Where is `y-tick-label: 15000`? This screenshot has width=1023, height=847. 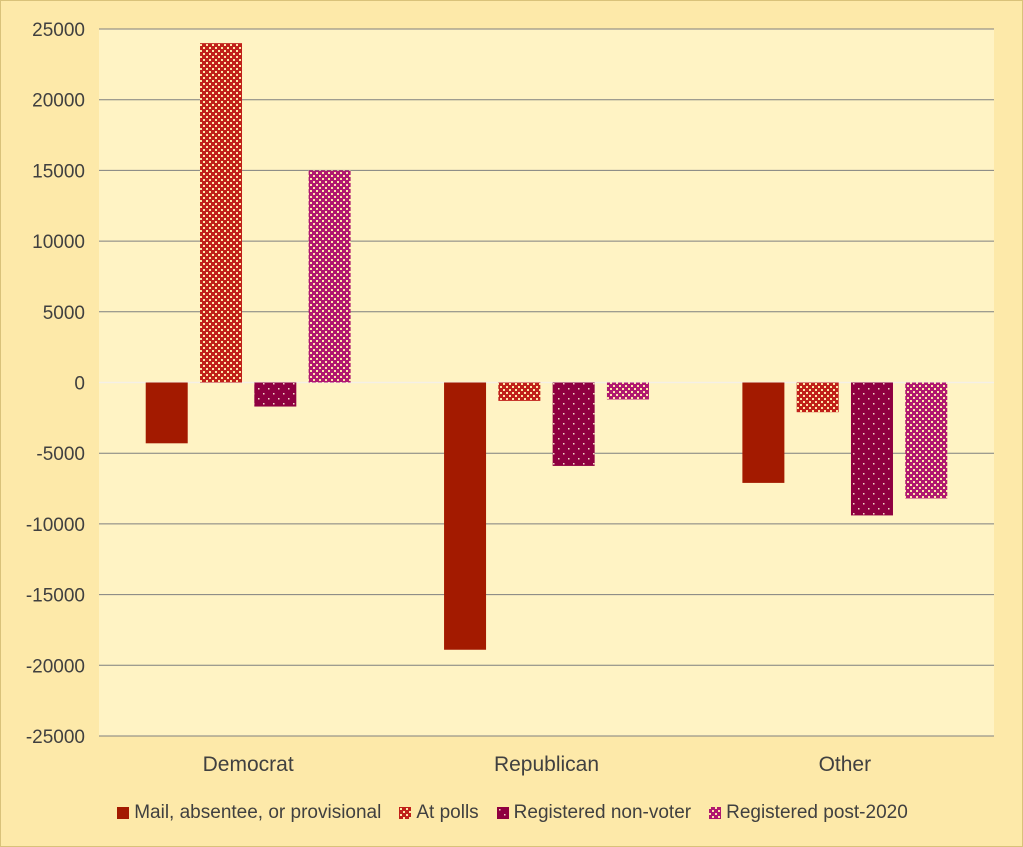 y-tick-label: 15000 is located at coordinates (58, 171).